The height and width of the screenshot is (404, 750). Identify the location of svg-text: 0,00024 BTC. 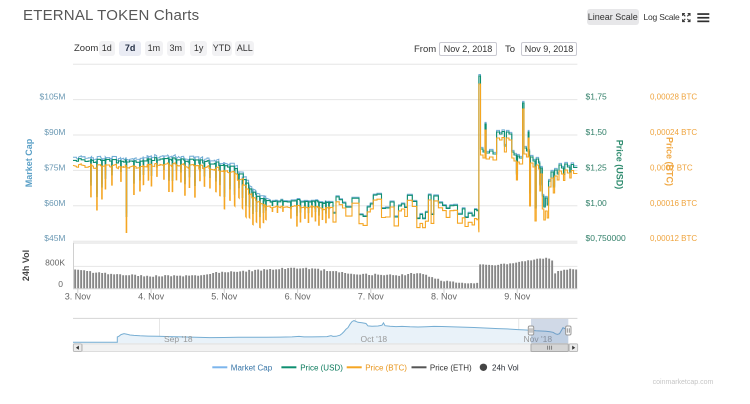
(673, 132).